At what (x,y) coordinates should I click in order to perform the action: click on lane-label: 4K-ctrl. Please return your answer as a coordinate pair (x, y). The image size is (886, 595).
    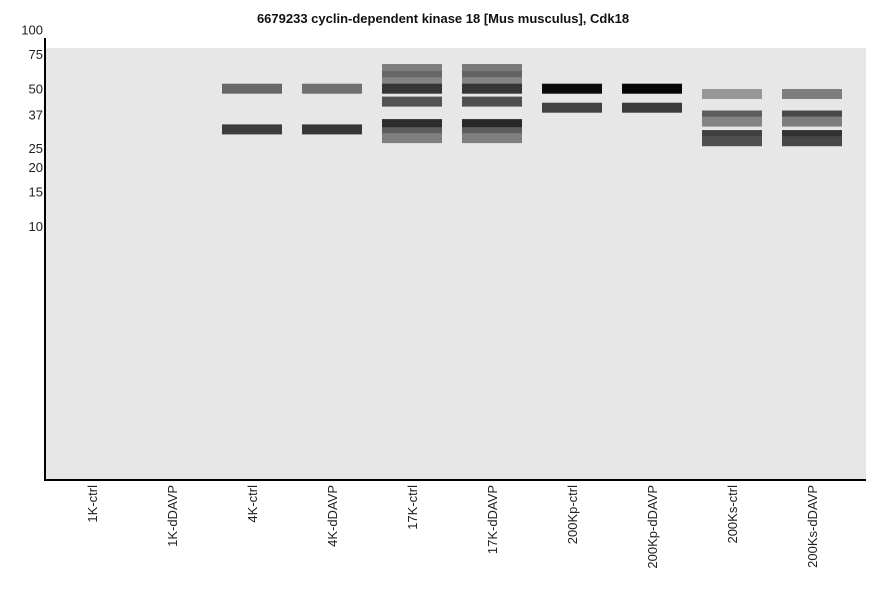
    Looking at the image, I should click on (252, 504).